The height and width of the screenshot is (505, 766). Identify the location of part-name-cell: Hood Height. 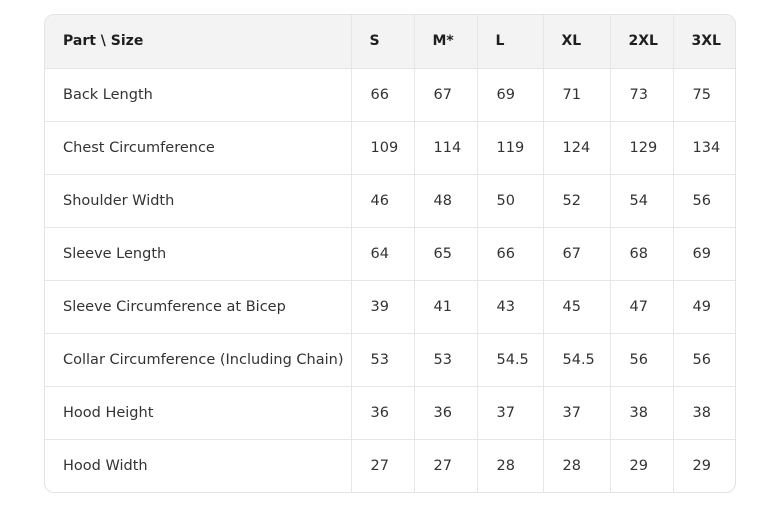
(198, 413).